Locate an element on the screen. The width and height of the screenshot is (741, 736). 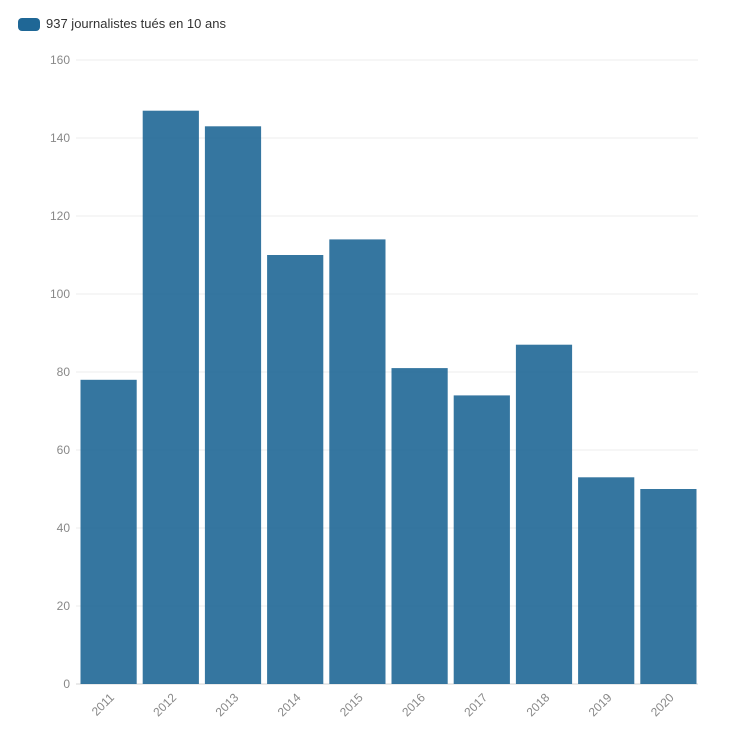
bar-2013 is located at coordinates (233, 405).